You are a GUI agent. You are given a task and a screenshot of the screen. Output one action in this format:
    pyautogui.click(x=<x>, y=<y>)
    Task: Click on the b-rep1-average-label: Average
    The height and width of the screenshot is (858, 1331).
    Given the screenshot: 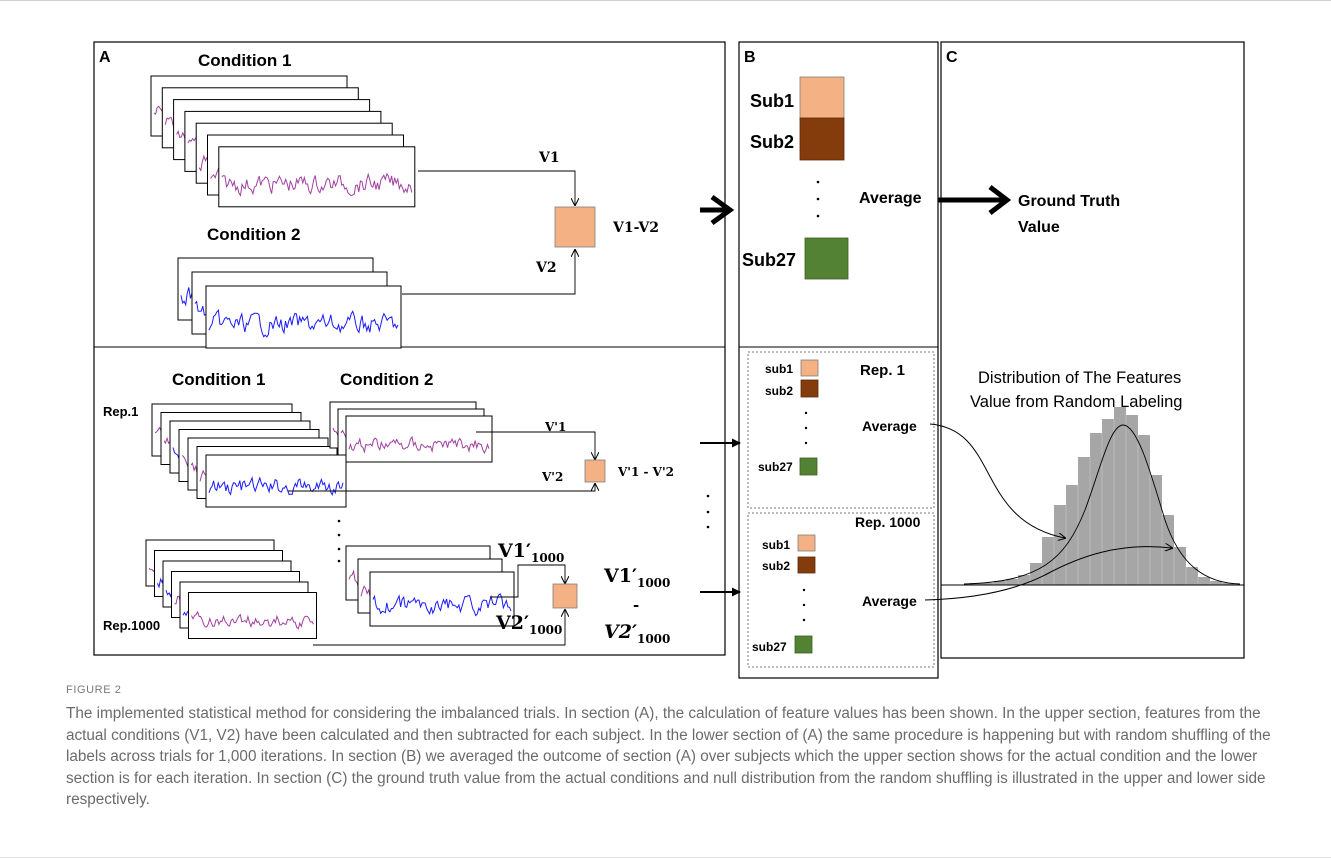 What is the action you would take?
    pyautogui.click(x=889, y=426)
    